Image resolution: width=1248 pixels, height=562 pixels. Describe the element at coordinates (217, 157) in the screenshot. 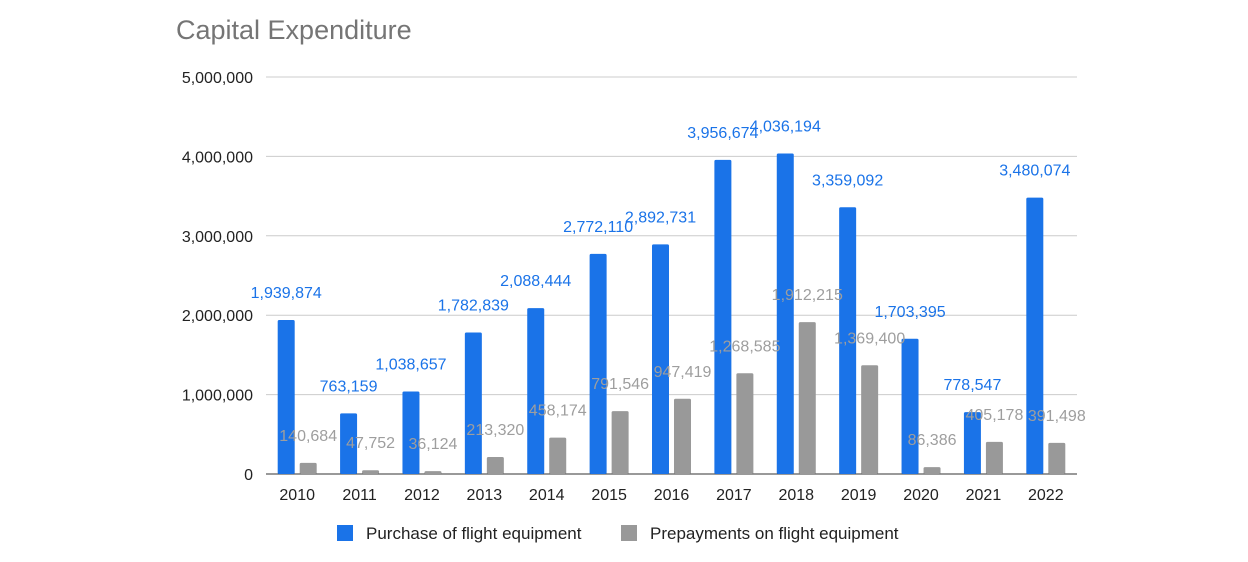

I see `y-tick-label: 4,000,000` at that location.